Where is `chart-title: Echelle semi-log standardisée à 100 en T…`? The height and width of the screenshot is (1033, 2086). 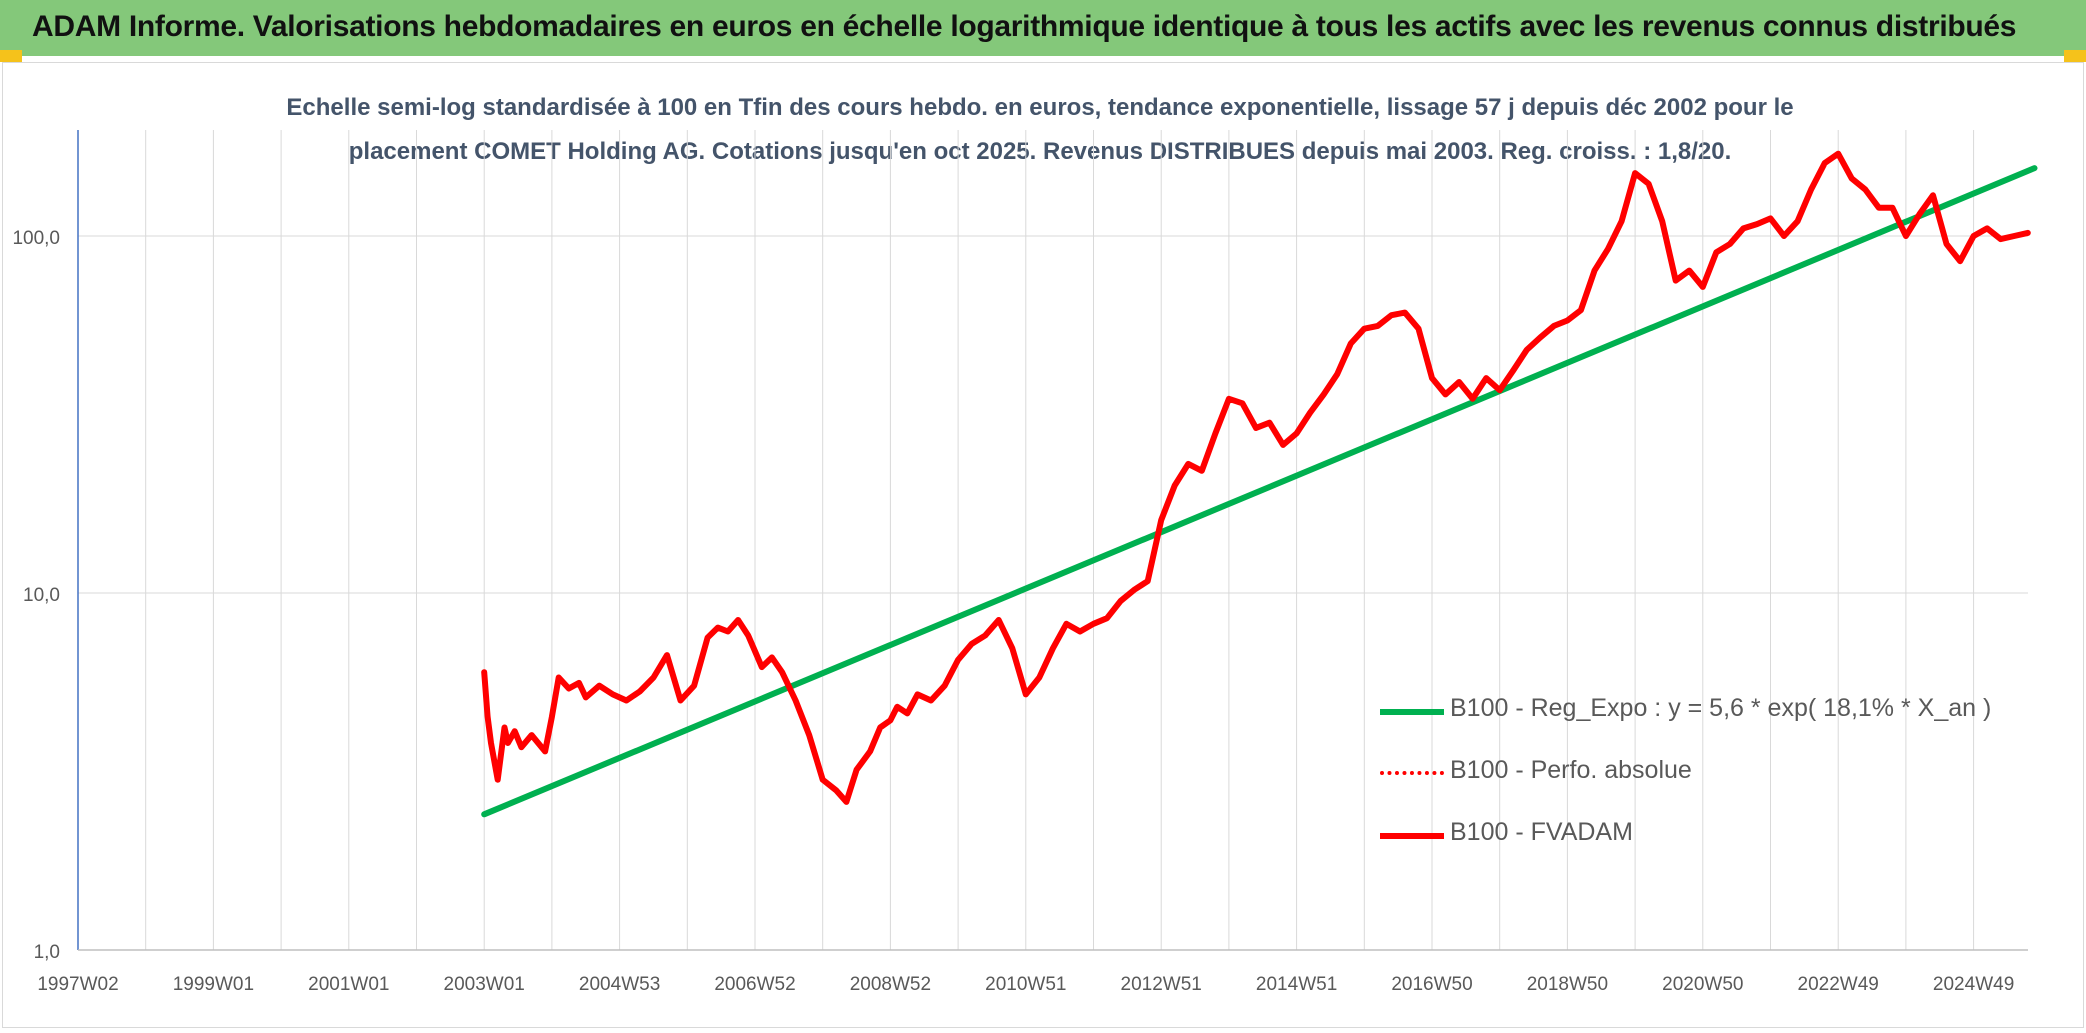
chart-title: Echelle semi-log standardisée à 100 en T… is located at coordinates (1040, 129).